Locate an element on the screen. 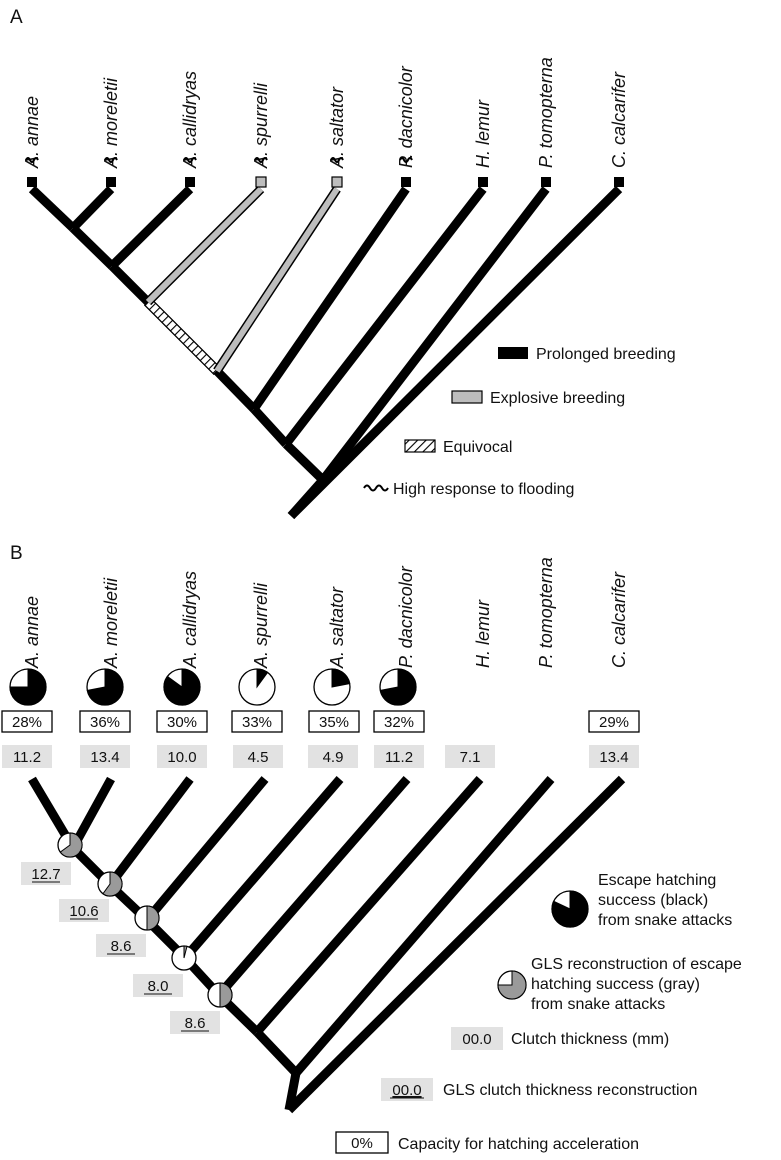 The height and width of the screenshot is (1160, 781). capacity-value: 32% is located at coordinates (399, 722).